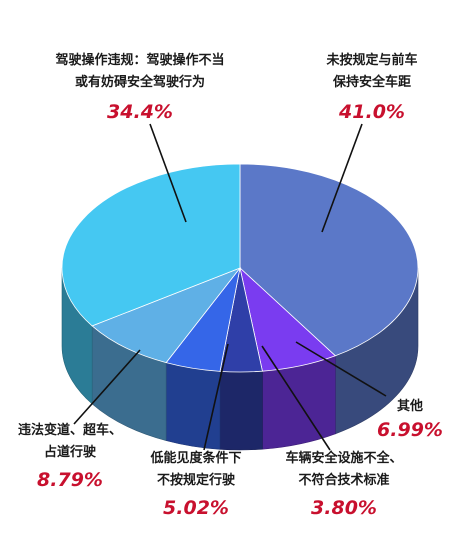 This screenshot has width=474, height=554. I want to click on slice-pct-lane: 8.79%, so click(70, 480).